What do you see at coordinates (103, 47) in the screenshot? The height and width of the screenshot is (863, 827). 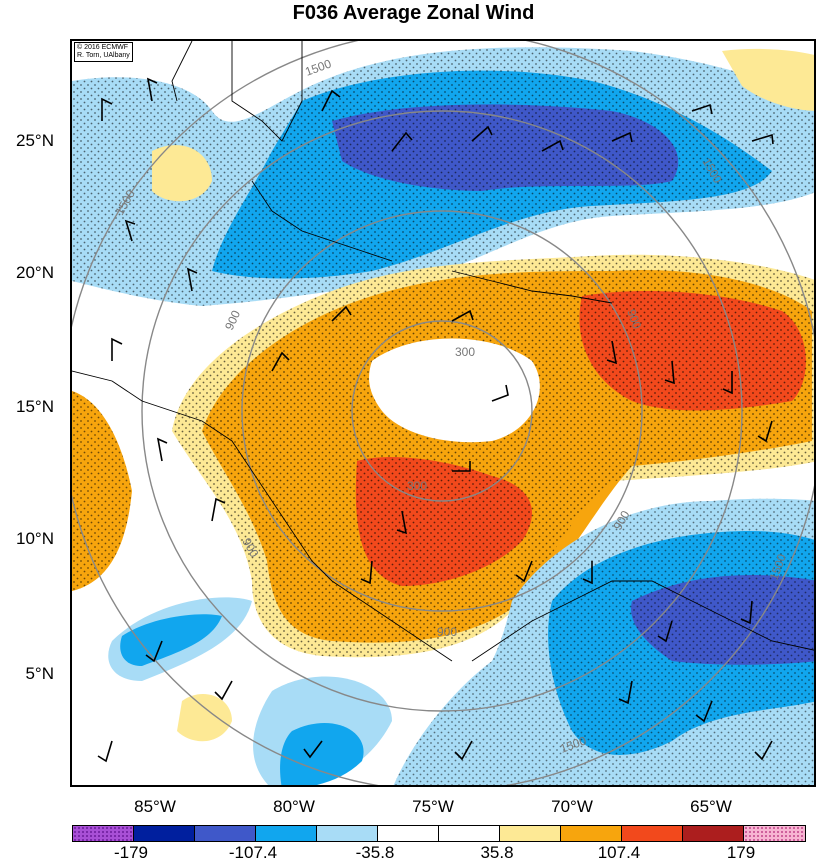 I see `credit-line: © 2016 ECMWF` at bounding box center [103, 47].